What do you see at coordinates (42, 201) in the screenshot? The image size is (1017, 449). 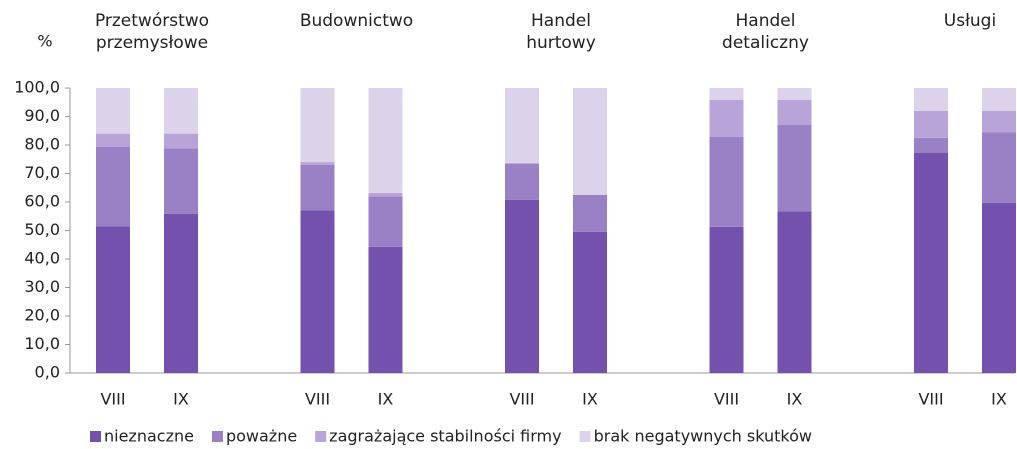 I see `y-tick-label: 60,0` at bounding box center [42, 201].